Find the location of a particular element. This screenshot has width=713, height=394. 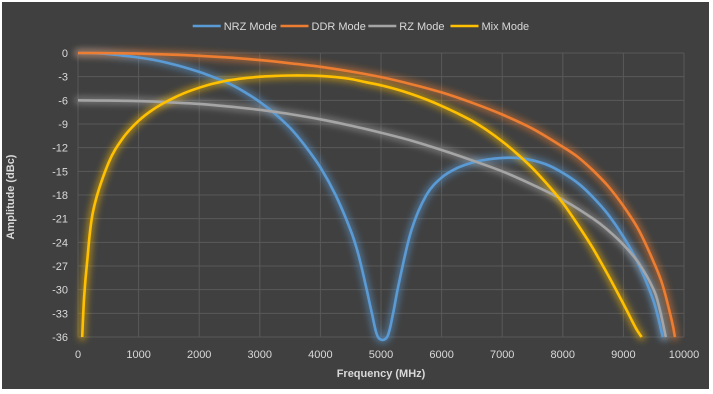

x-tick-label: 3000 is located at coordinates (260, 355).